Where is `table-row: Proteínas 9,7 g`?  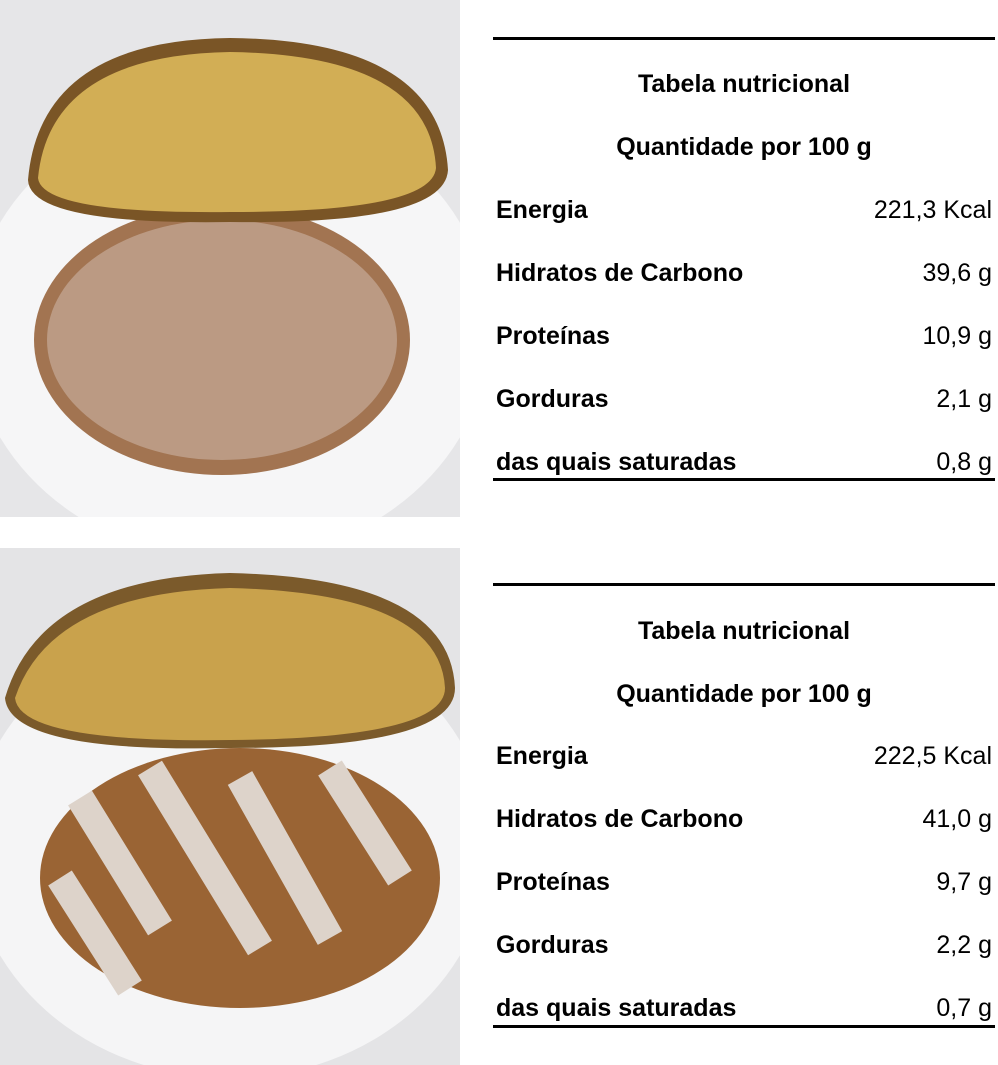 table-row: Proteínas 9,7 g is located at coordinates (744, 882).